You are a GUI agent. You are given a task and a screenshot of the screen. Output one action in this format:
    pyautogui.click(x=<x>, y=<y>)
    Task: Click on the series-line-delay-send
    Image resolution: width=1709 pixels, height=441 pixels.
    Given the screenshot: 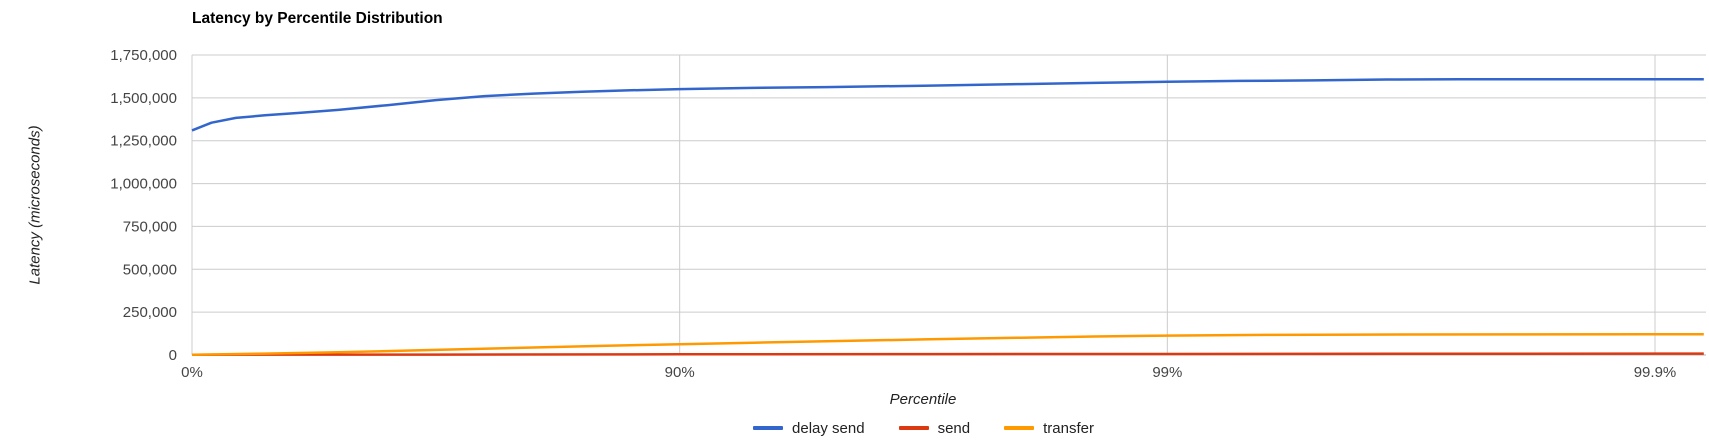 What is the action you would take?
    pyautogui.click(x=947, y=104)
    